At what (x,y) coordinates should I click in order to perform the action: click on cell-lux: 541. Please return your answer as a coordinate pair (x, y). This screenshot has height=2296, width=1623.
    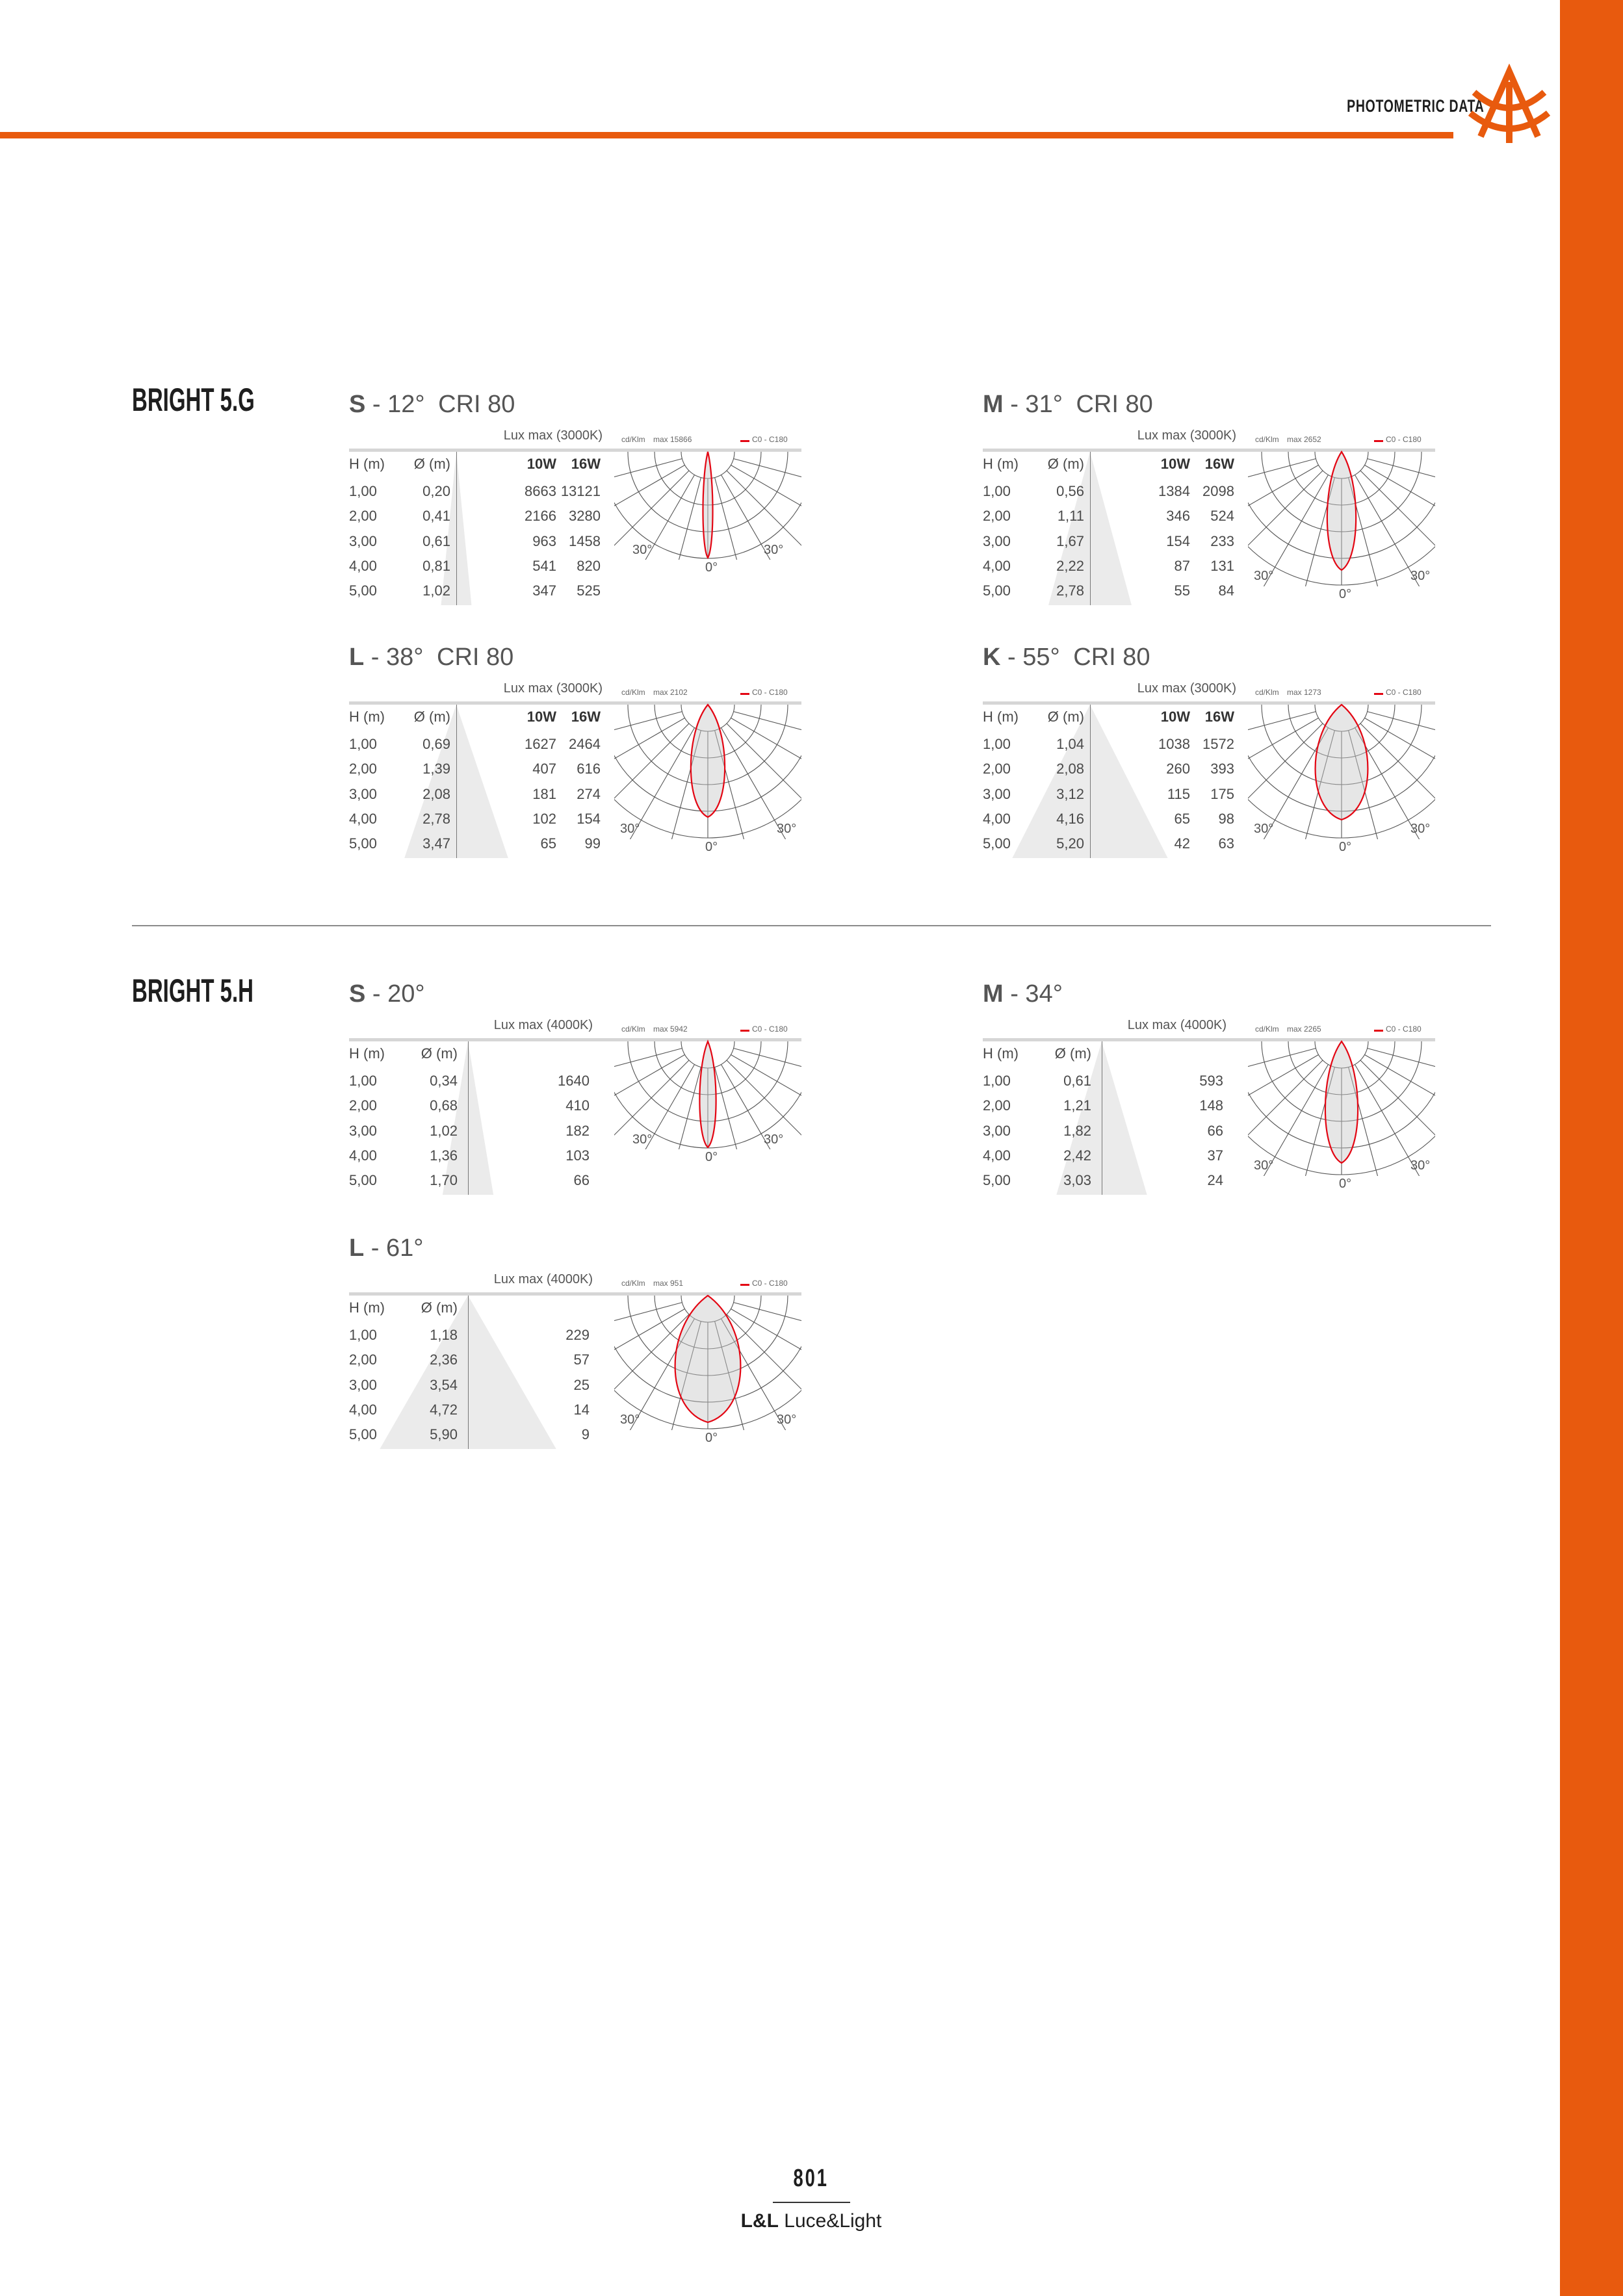
    Looking at the image, I should click on (544, 565).